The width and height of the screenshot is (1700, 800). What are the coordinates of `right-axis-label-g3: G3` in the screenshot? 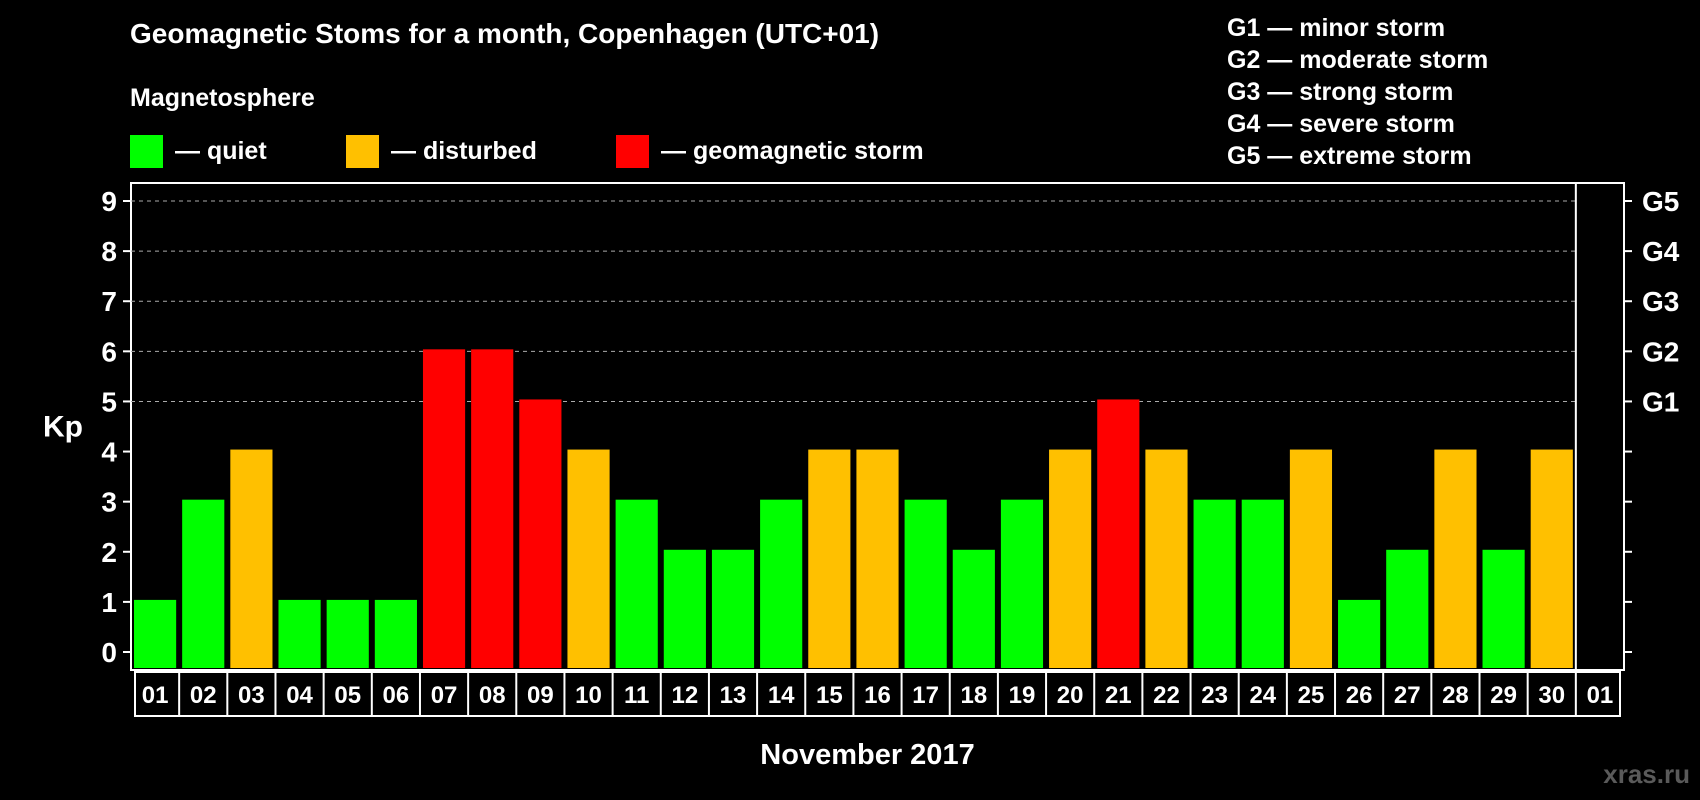 It's located at (1660, 301).